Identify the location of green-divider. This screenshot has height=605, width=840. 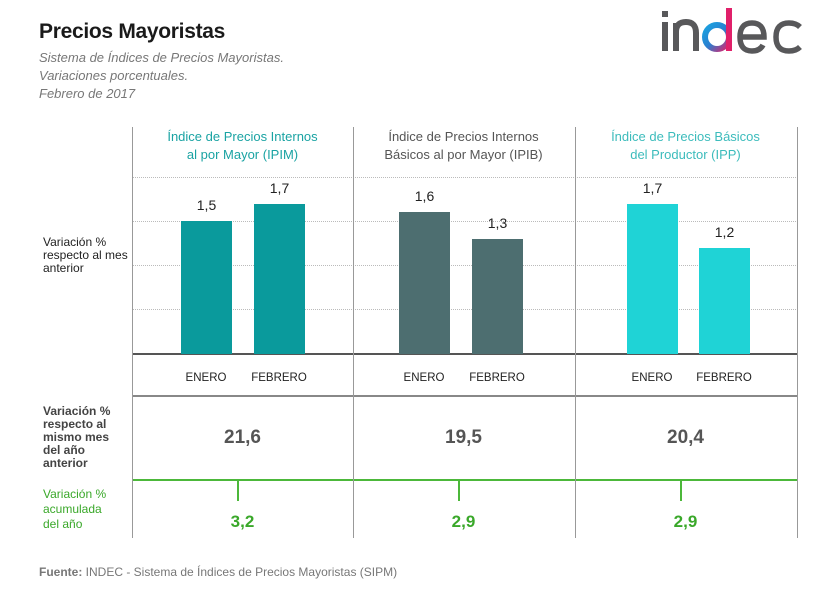
(465, 480).